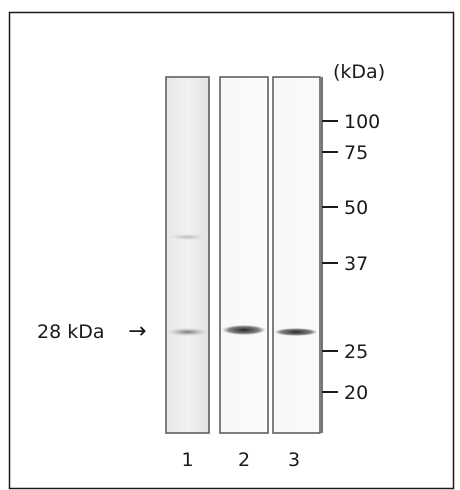 This screenshot has width=460, height=490. Describe the element at coordinates (356, 153) in the screenshot. I see `marker-label: 75` at that location.